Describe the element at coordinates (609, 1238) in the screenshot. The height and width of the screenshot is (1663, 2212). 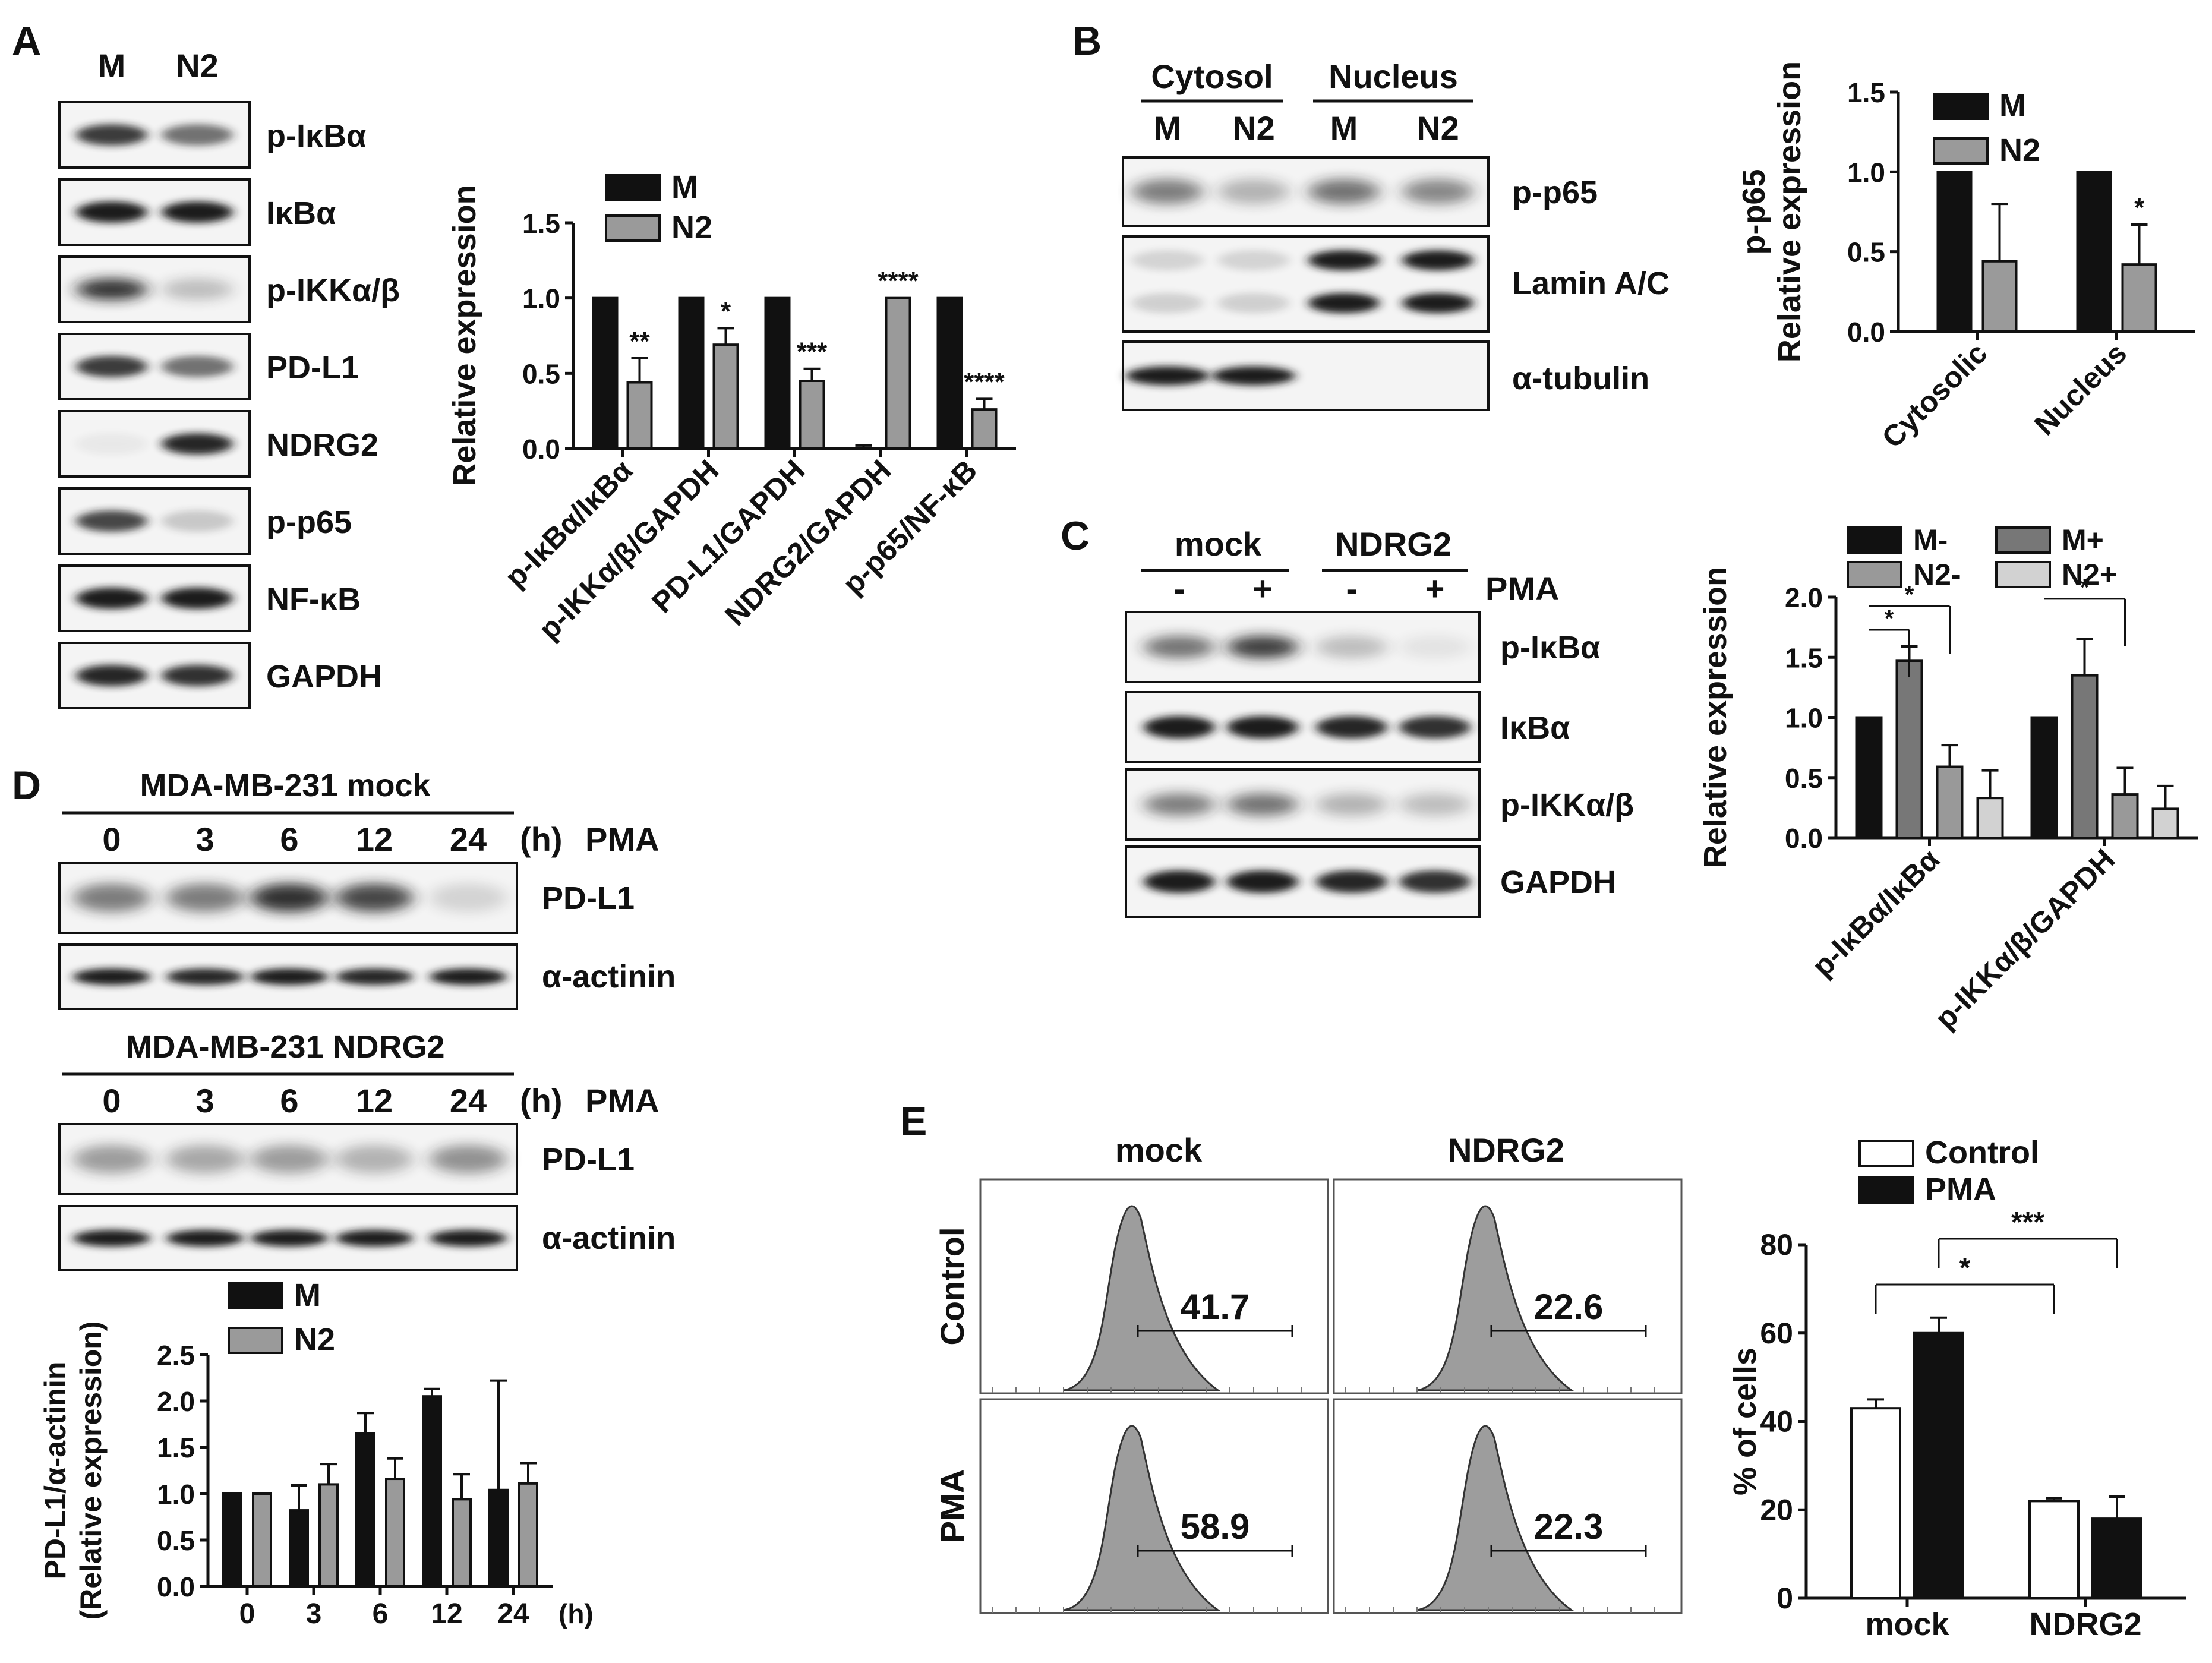
I see `blot-label-d-actinin-ndrg2: α-actinin` at that location.